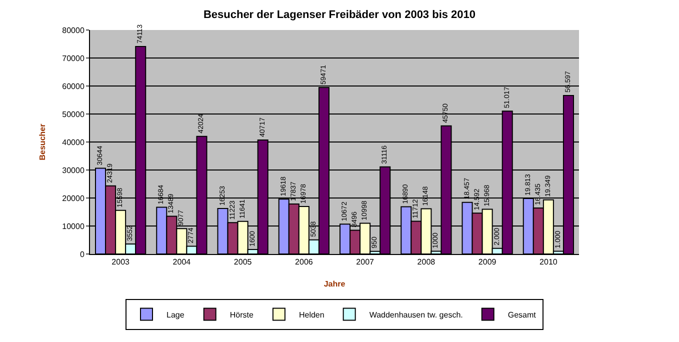 The image size is (679, 342). I want to click on y-tick-label: 60000, so click(73, 86).